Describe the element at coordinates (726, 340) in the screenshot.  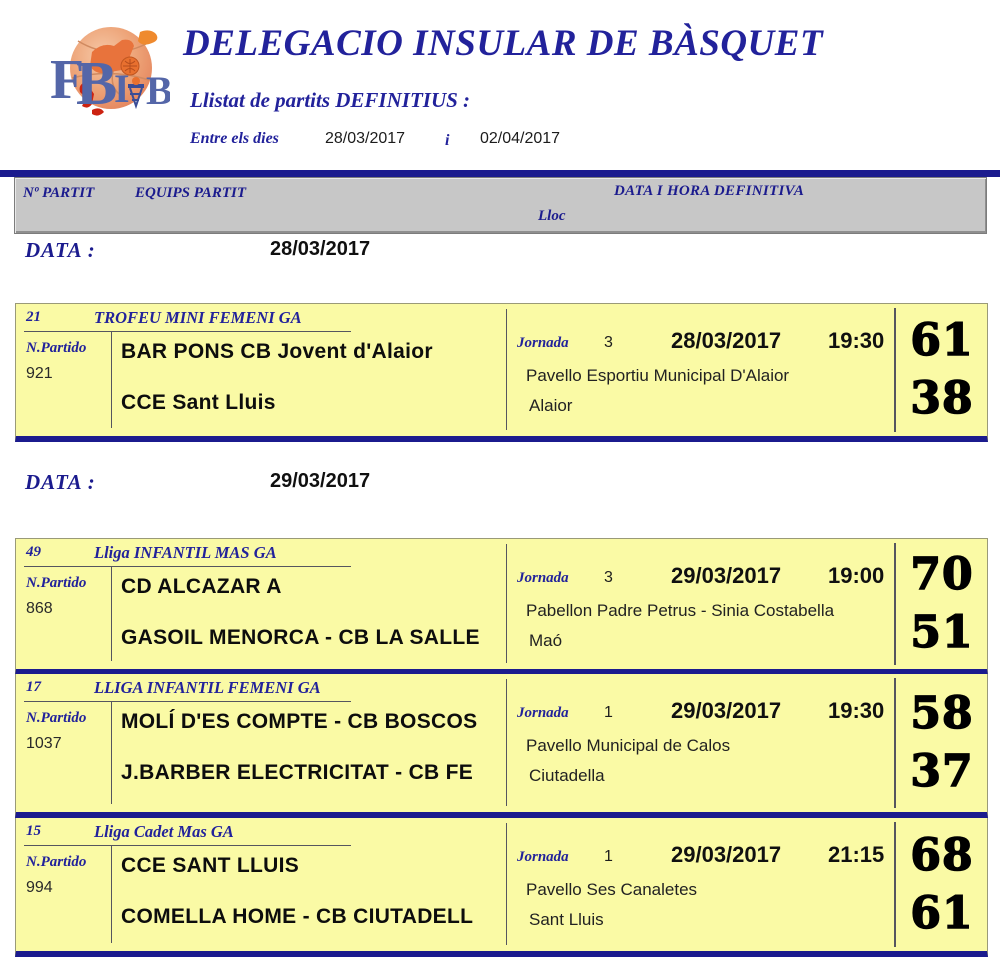
I see `match-date: 28/03/2017` at that location.